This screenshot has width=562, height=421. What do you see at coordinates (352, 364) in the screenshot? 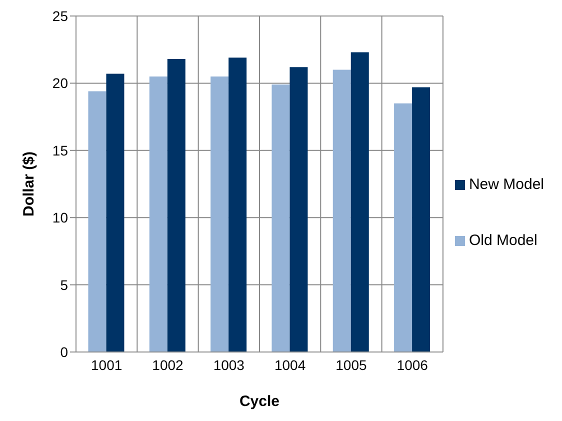
I see `x-tick-label: 1005` at bounding box center [352, 364].